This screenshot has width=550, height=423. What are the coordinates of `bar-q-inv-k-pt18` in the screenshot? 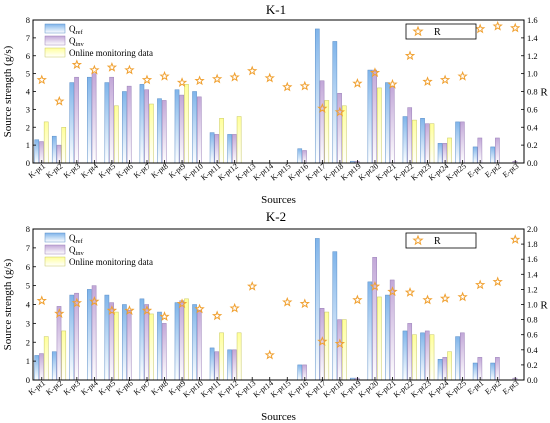 It's located at (339, 350).